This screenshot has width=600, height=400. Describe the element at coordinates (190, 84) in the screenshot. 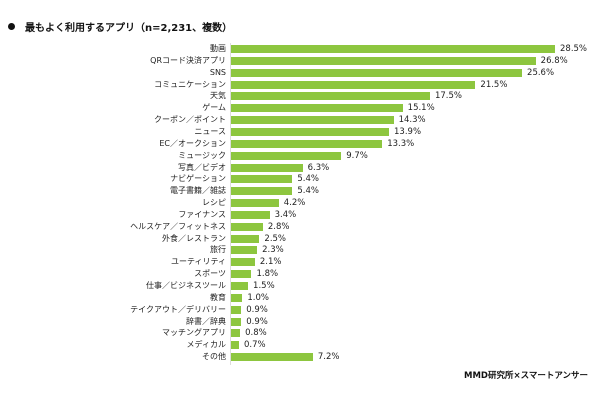

I see `category-label: コミュニケーション` at that location.